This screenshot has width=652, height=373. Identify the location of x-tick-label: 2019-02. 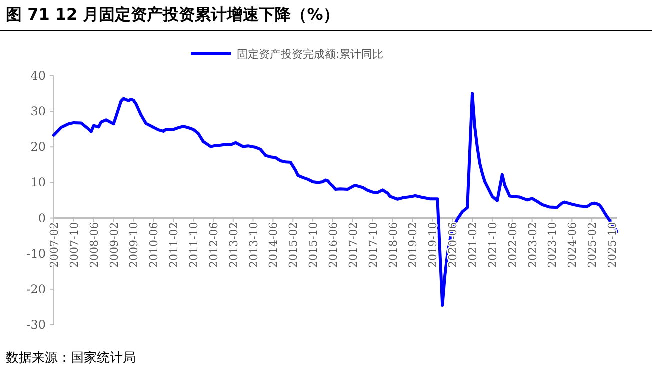
(413, 245).